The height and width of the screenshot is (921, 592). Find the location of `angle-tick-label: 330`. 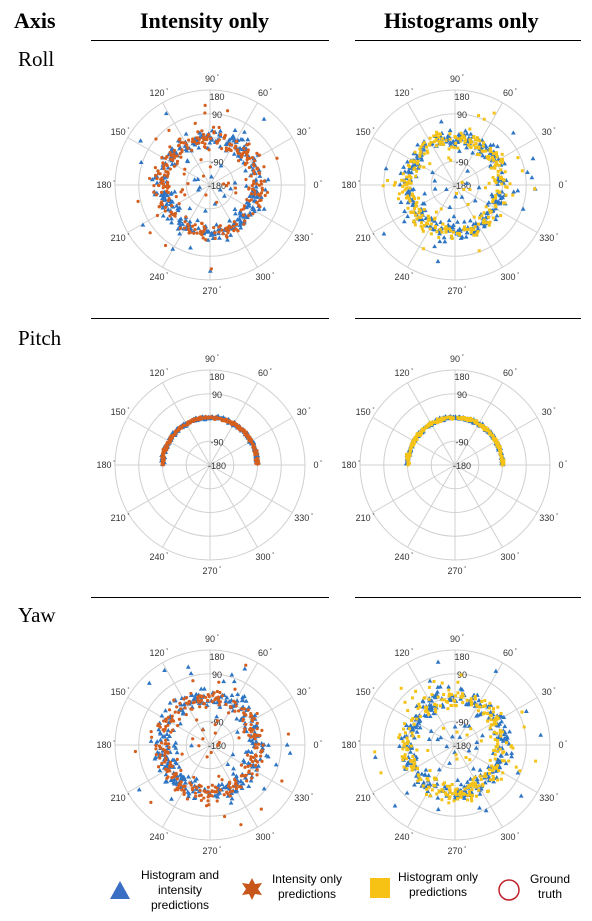

angle-tick-label: 330 is located at coordinates (546, 798).